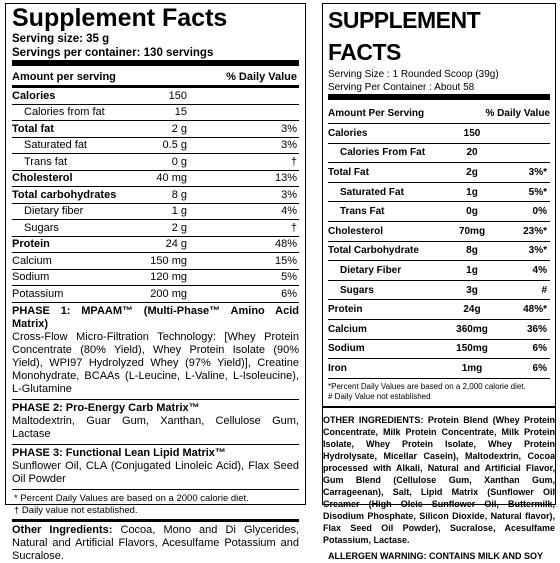 The width and height of the screenshot is (560, 563). I want to click on nutrient-row: Sugars 2 g †, so click(155, 228).